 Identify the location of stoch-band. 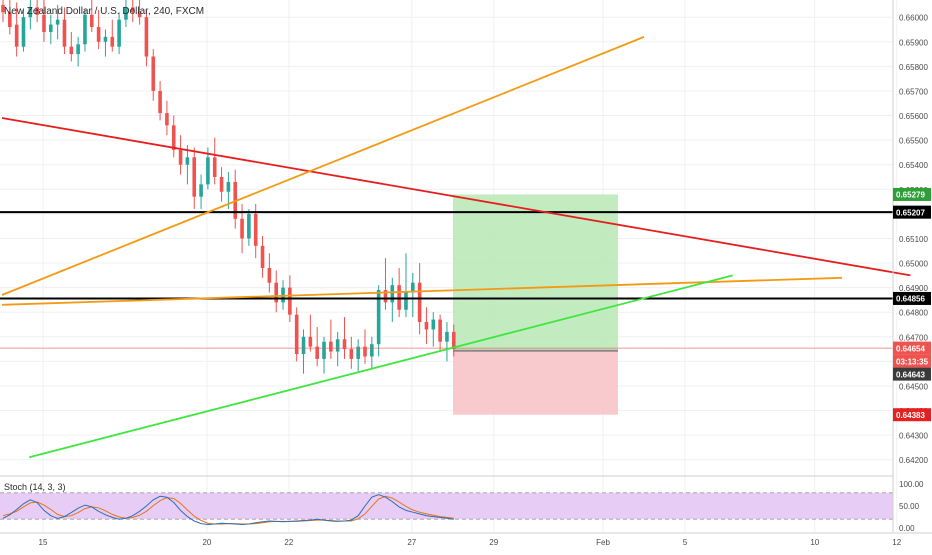
(446, 506).